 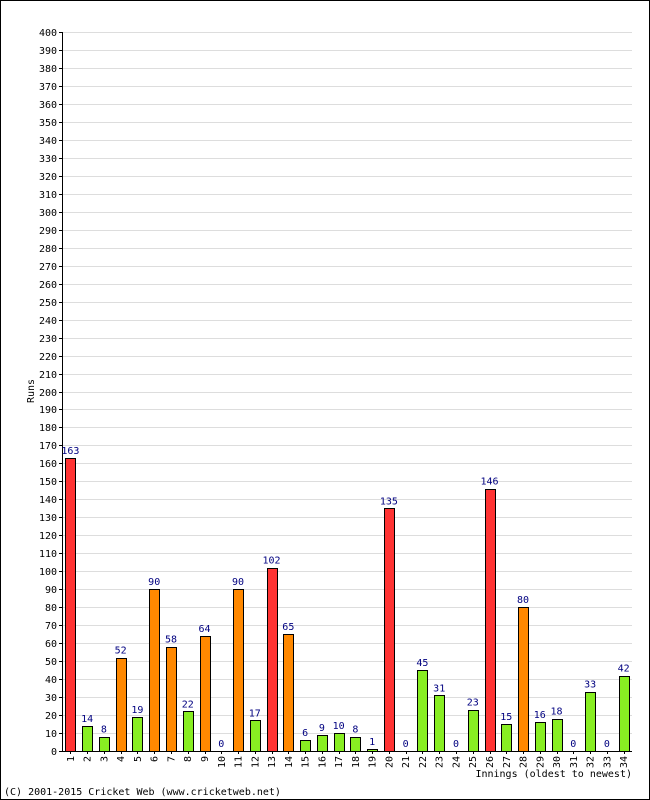 I want to click on y-tick-label: 340, so click(x=48, y=141).